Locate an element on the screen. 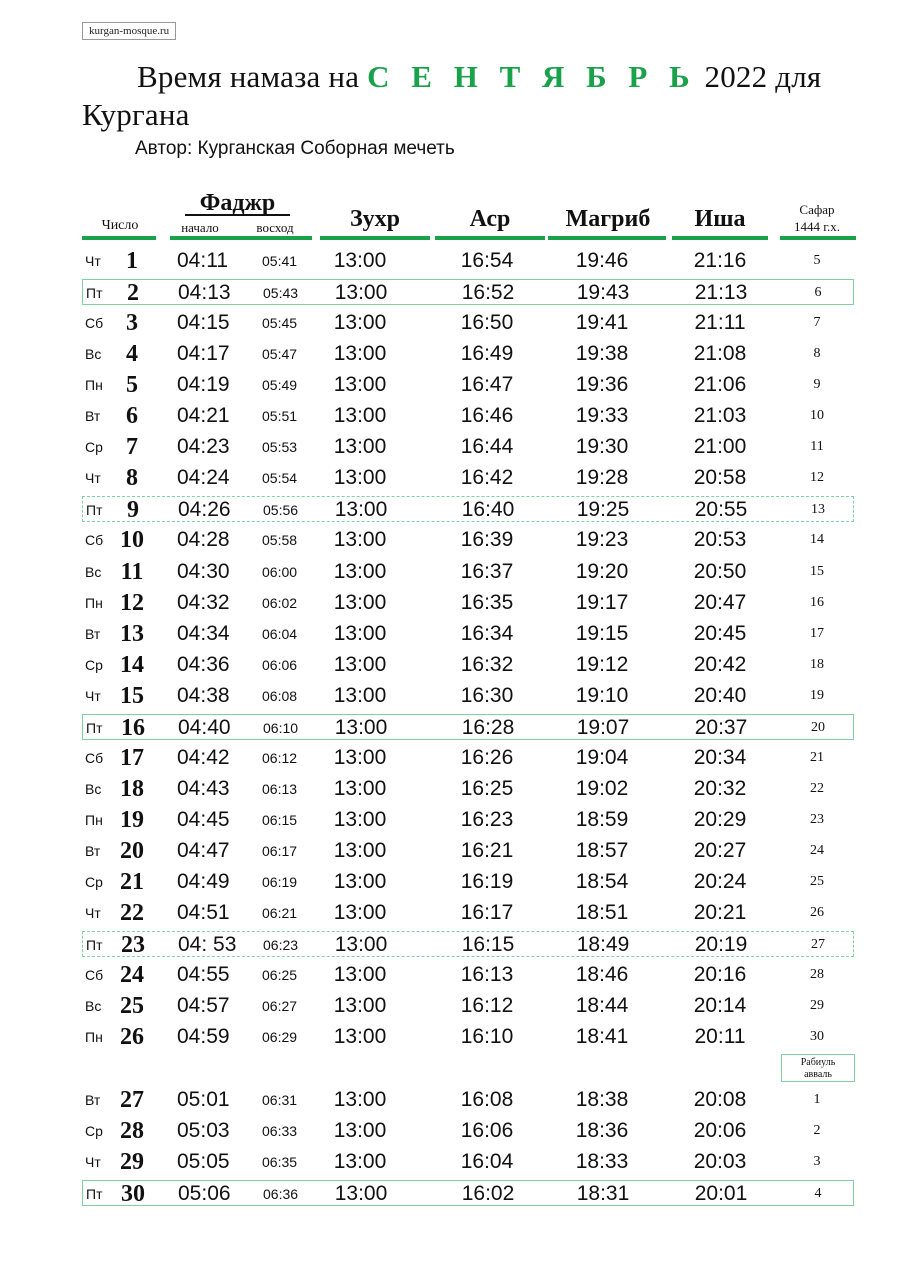 The width and height of the screenshot is (904, 1280). asr-cell: 16:30 is located at coordinates (487, 695).